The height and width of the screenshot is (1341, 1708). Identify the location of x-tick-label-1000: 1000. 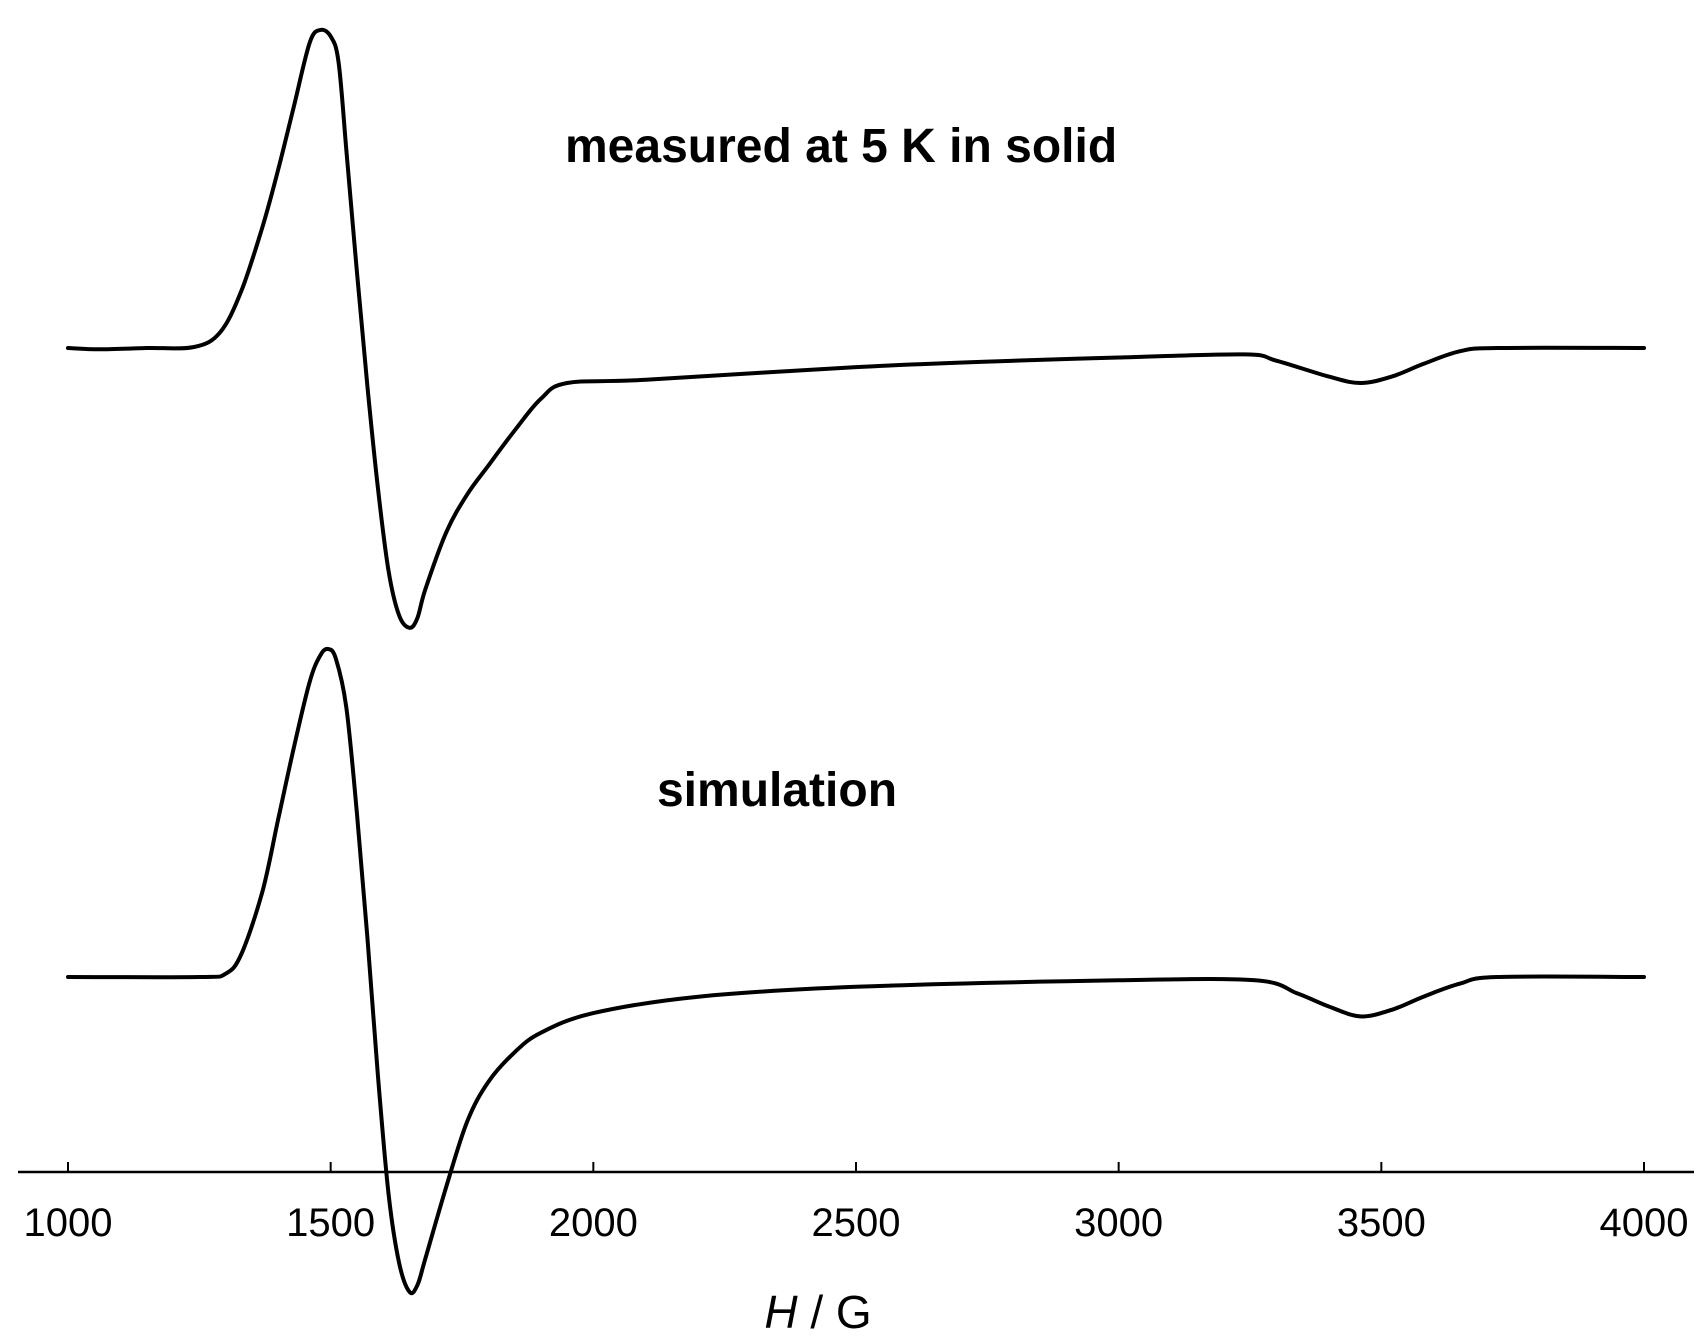
(68, 1223).